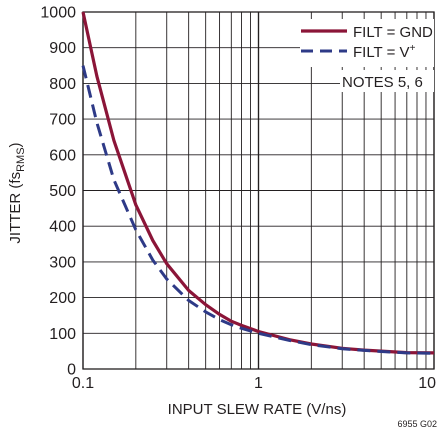  I want to click on x-tick-label: 0.1, so click(83, 383).